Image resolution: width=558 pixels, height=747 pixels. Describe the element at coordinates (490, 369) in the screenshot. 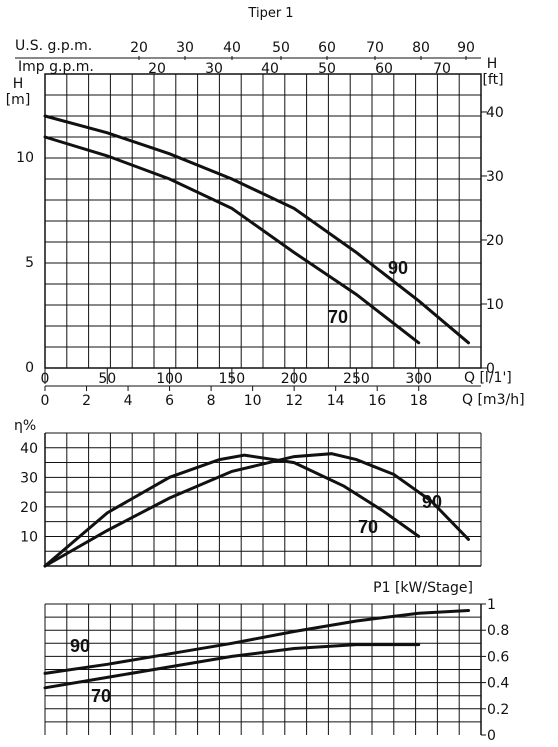

I see `head-right-tick: 0` at that location.